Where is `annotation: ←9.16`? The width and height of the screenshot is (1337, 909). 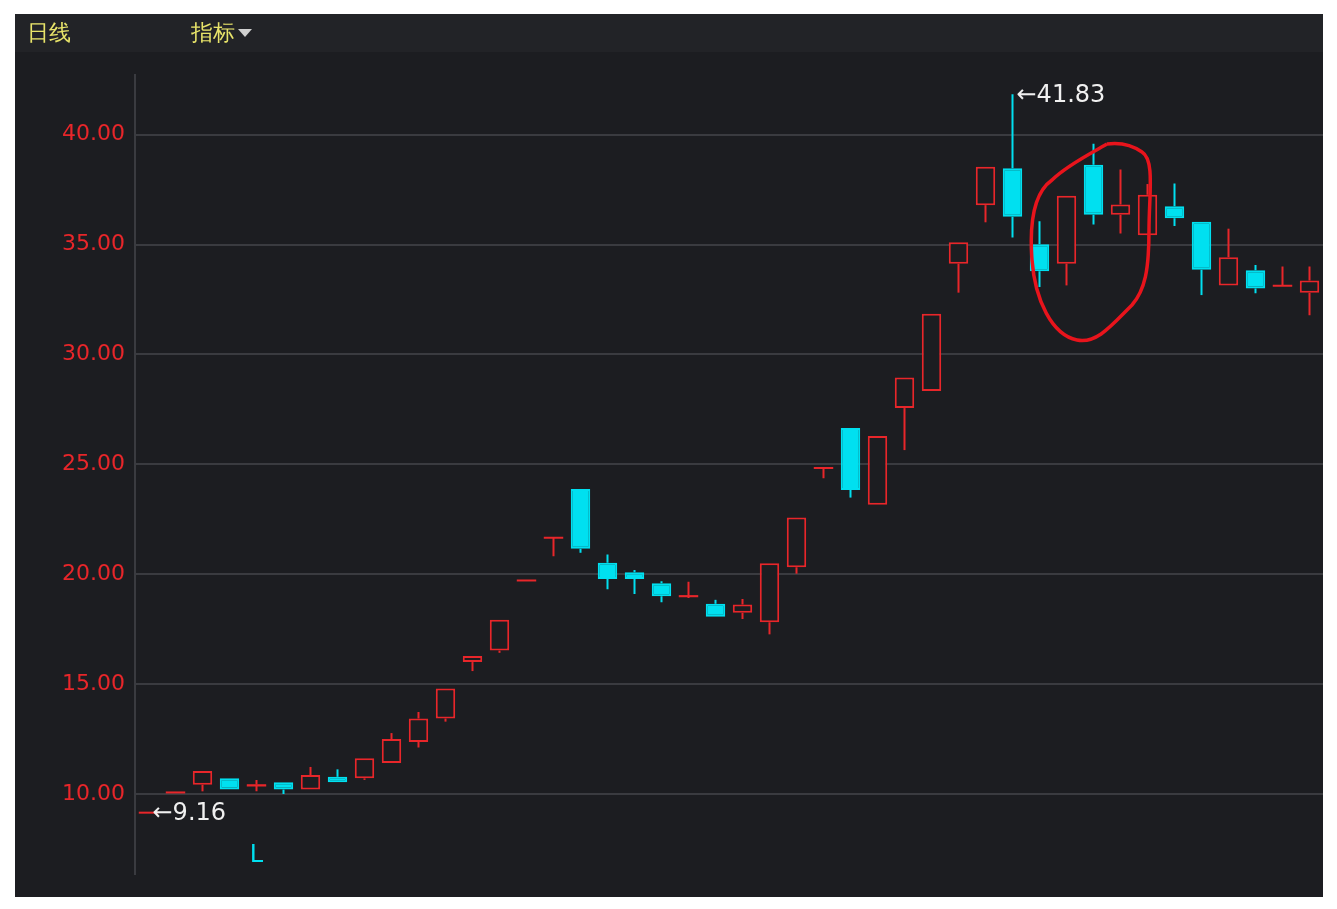
annotation: ←9.16 is located at coordinates (189, 811).